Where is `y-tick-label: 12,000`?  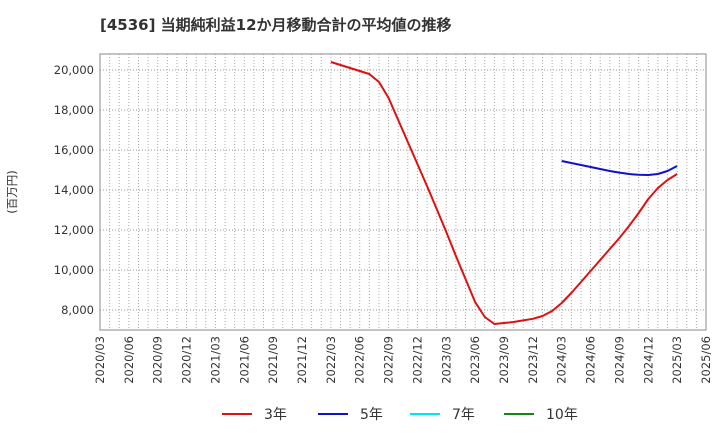 y-tick-label: 12,000 is located at coordinates (74, 230).